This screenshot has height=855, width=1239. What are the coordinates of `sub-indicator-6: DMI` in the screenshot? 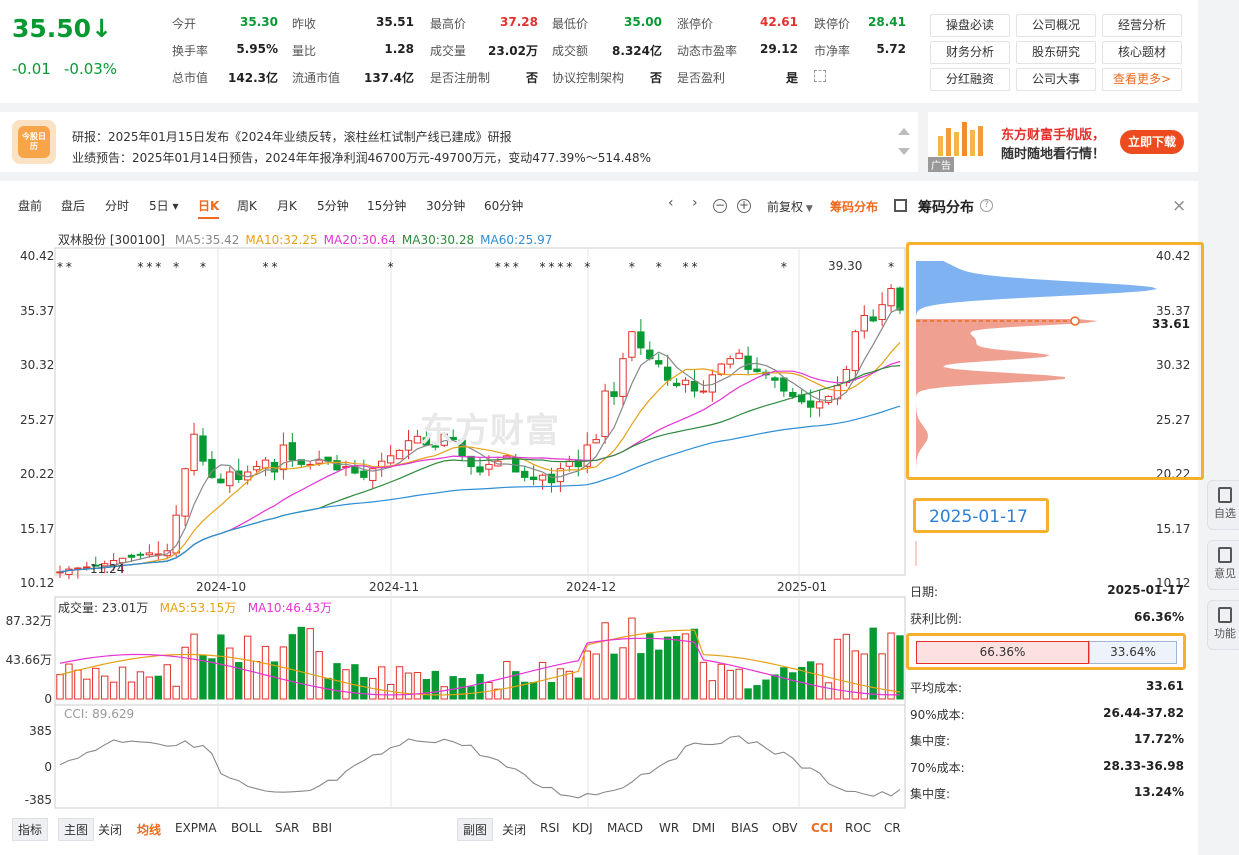 It's located at (704, 828).